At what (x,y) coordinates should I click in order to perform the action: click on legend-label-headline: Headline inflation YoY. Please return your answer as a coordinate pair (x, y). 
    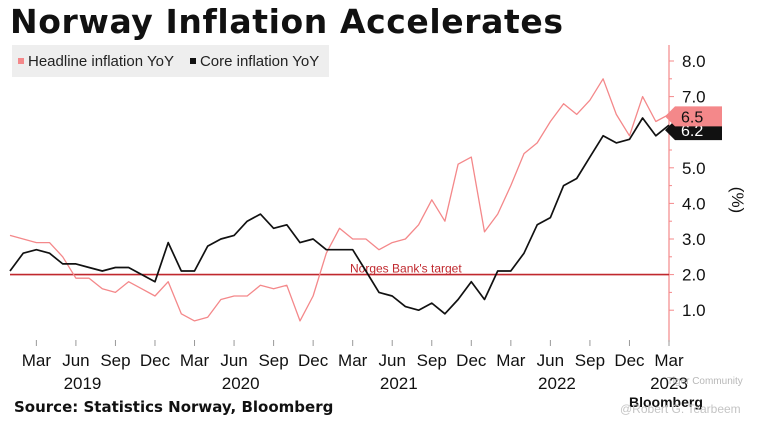
    Looking at the image, I should click on (101, 61).